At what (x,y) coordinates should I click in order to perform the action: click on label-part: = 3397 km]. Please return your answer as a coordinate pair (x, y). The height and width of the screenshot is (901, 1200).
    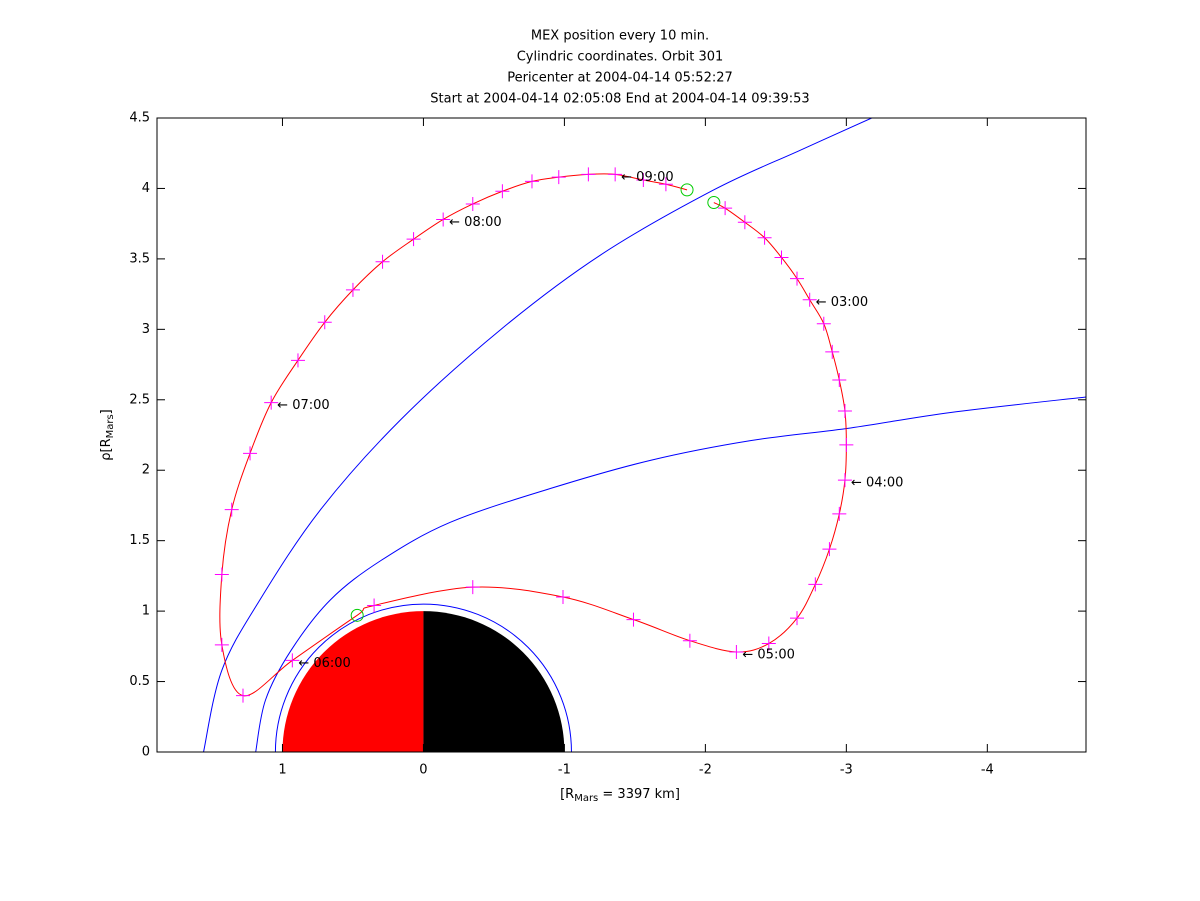
    Looking at the image, I should click on (639, 794).